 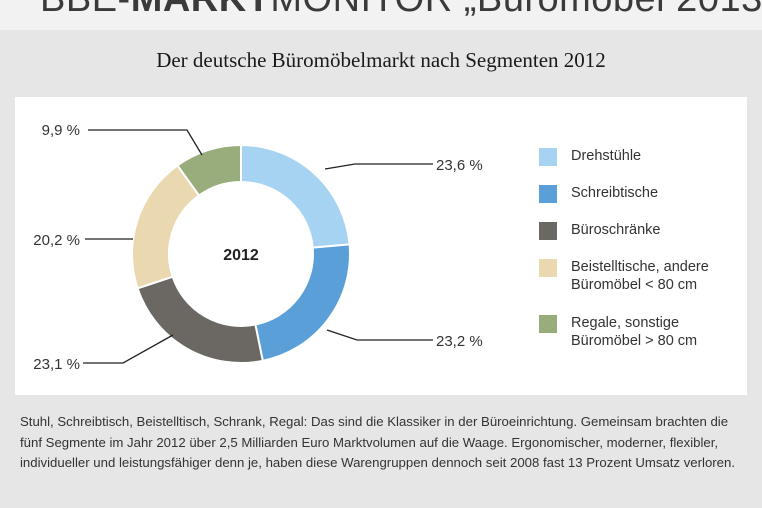 I want to click on header-brand-right: MONITOR „Büromöbel 2013, so click(x=516, y=10).